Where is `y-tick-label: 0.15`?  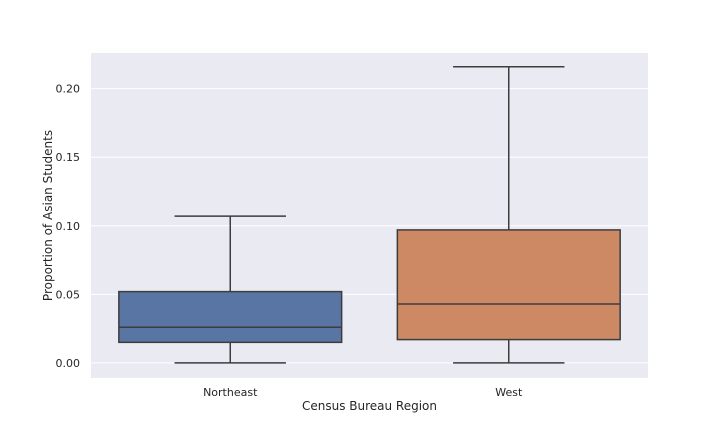 y-tick-label: 0.15 is located at coordinates (68, 157).